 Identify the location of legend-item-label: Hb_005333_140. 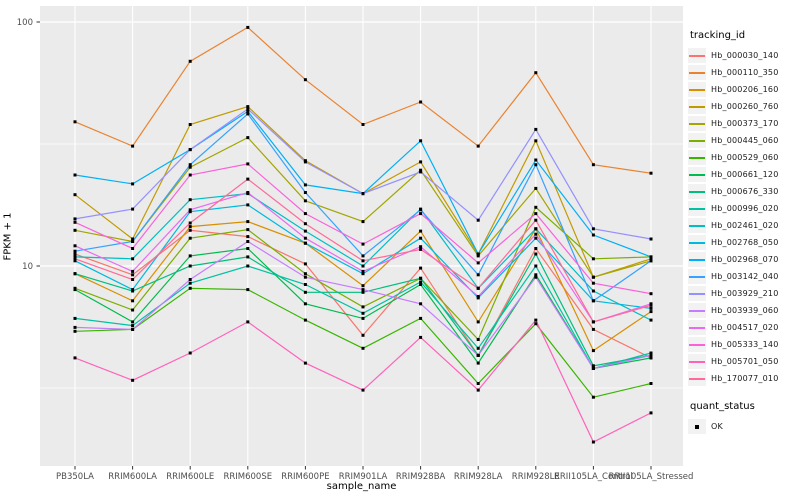
(745, 344).